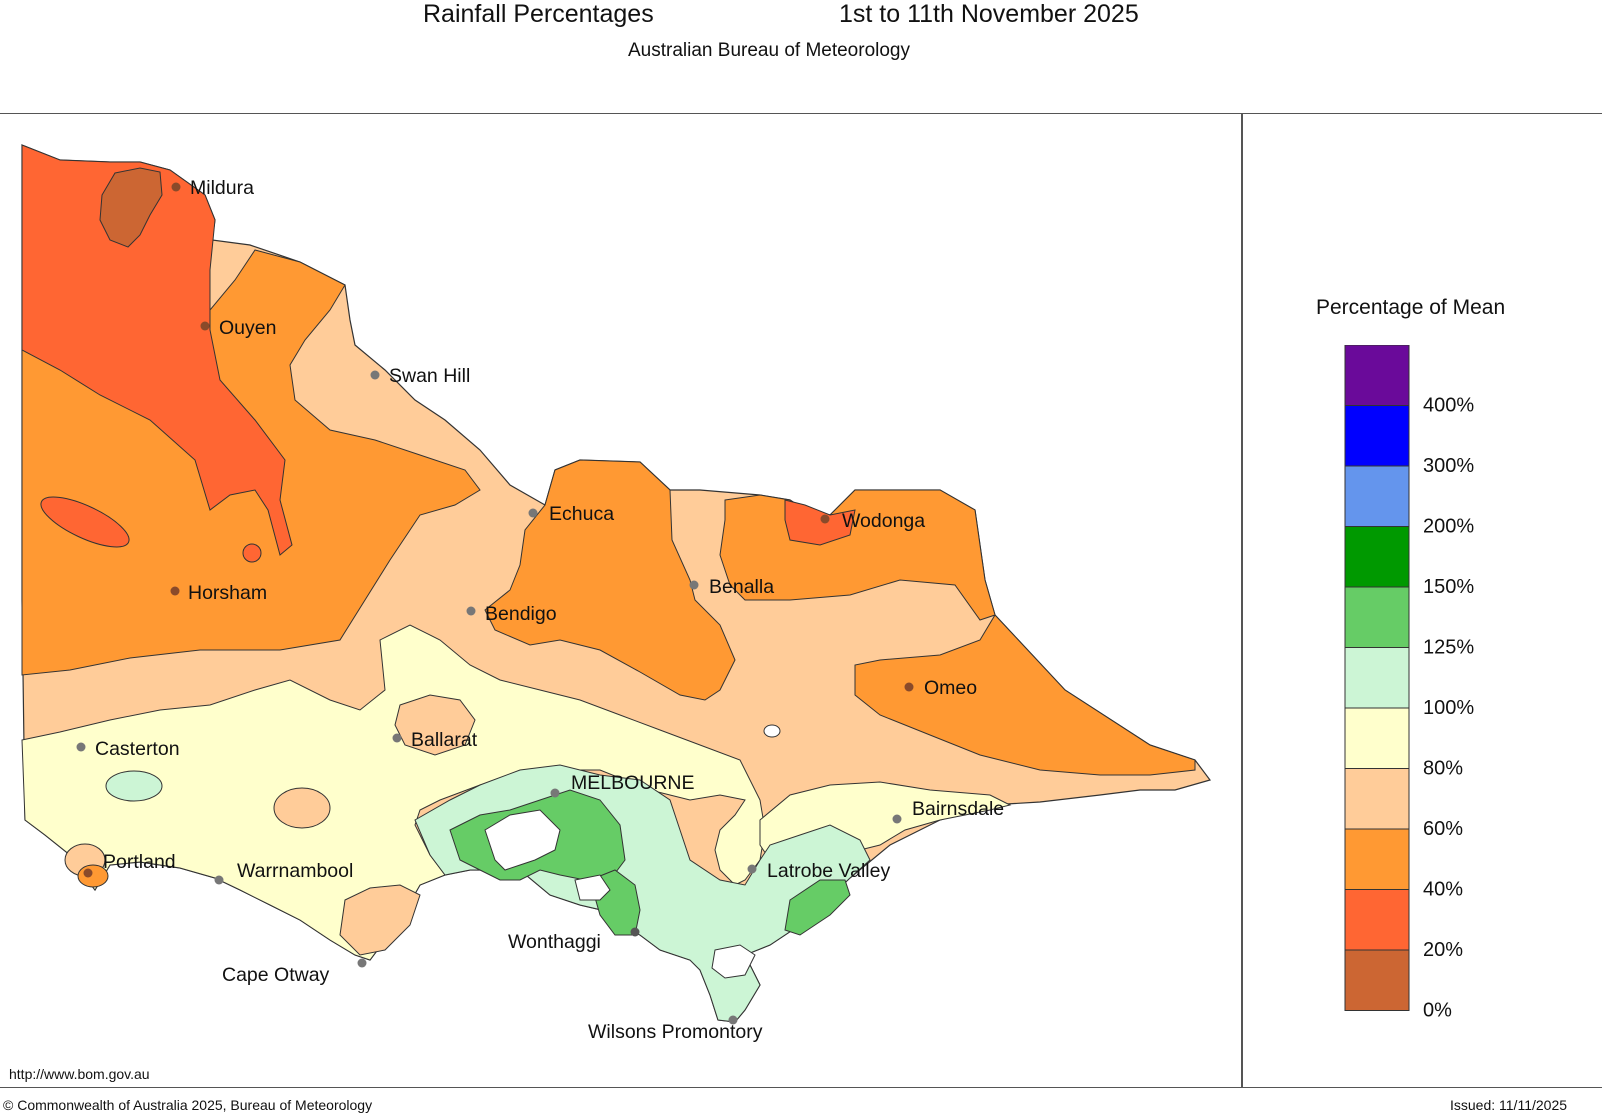  I want to click on zone-80-100-south, so click(393, 792).